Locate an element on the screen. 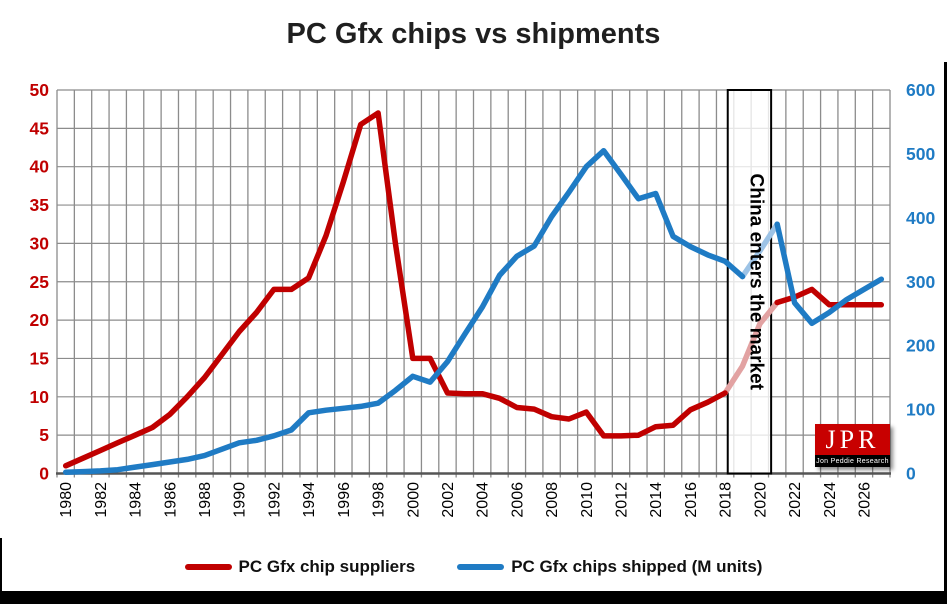 The width and height of the screenshot is (947, 604). y-right-tick: 600 is located at coordinates (920, 90).